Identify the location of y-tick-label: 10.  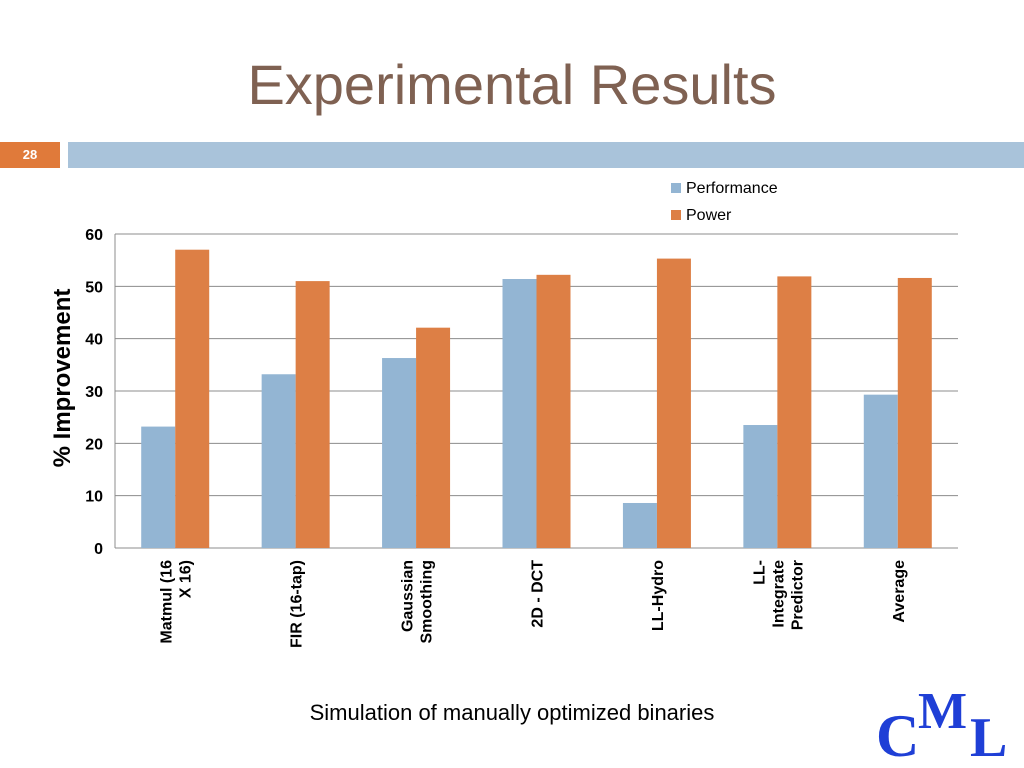
(94, 497).